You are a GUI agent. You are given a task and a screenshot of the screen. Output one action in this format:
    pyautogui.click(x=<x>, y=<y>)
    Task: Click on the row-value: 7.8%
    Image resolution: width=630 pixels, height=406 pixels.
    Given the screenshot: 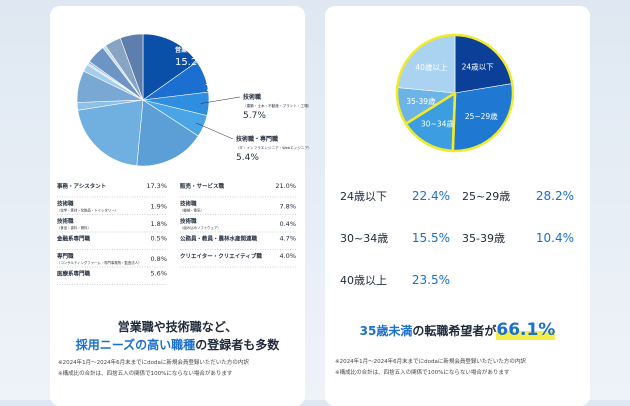 What is the action you would take?
    pyautogui.click(x=287, y=207)
    